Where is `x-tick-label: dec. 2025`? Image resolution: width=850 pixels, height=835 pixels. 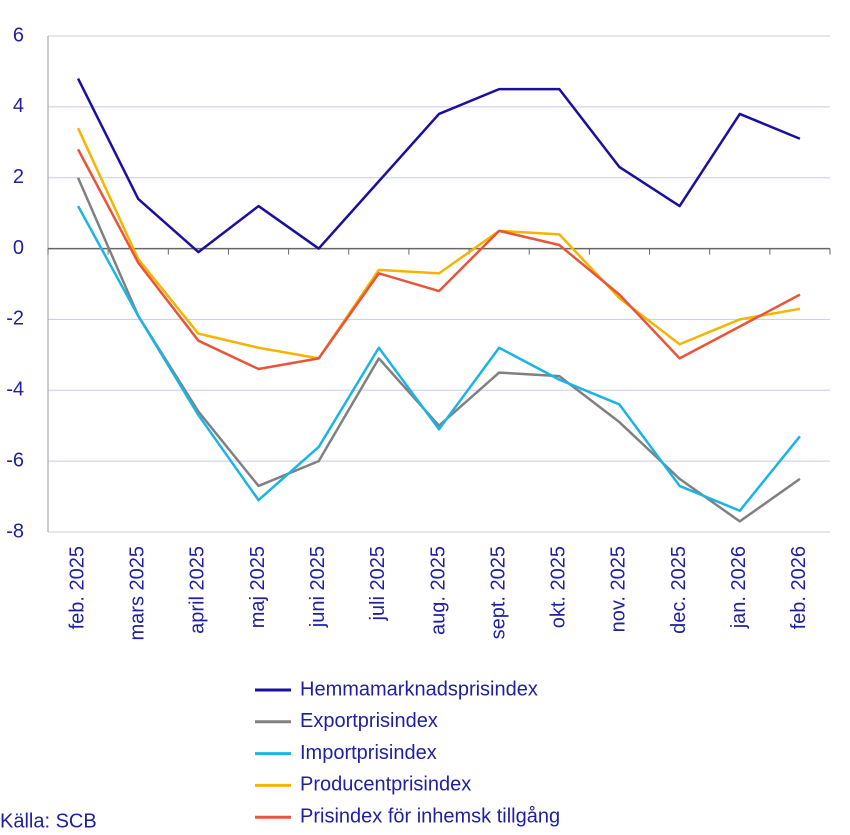 x-tick-label: dec. 2025 is located at coordinates (679, 590).